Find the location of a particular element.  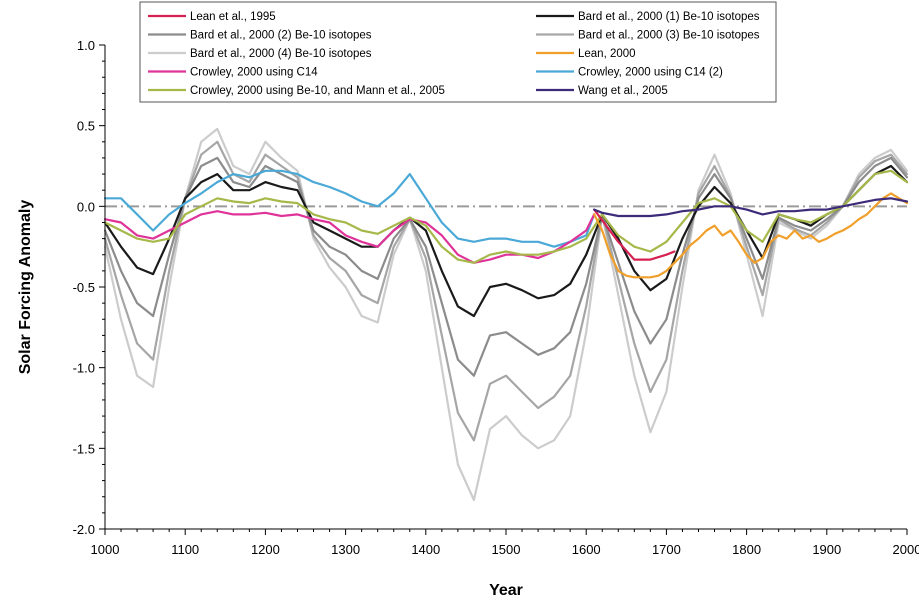

legend-label: Bard et al., 2000 (1) Be-10 isotopes is located at coordinates (669, 17).